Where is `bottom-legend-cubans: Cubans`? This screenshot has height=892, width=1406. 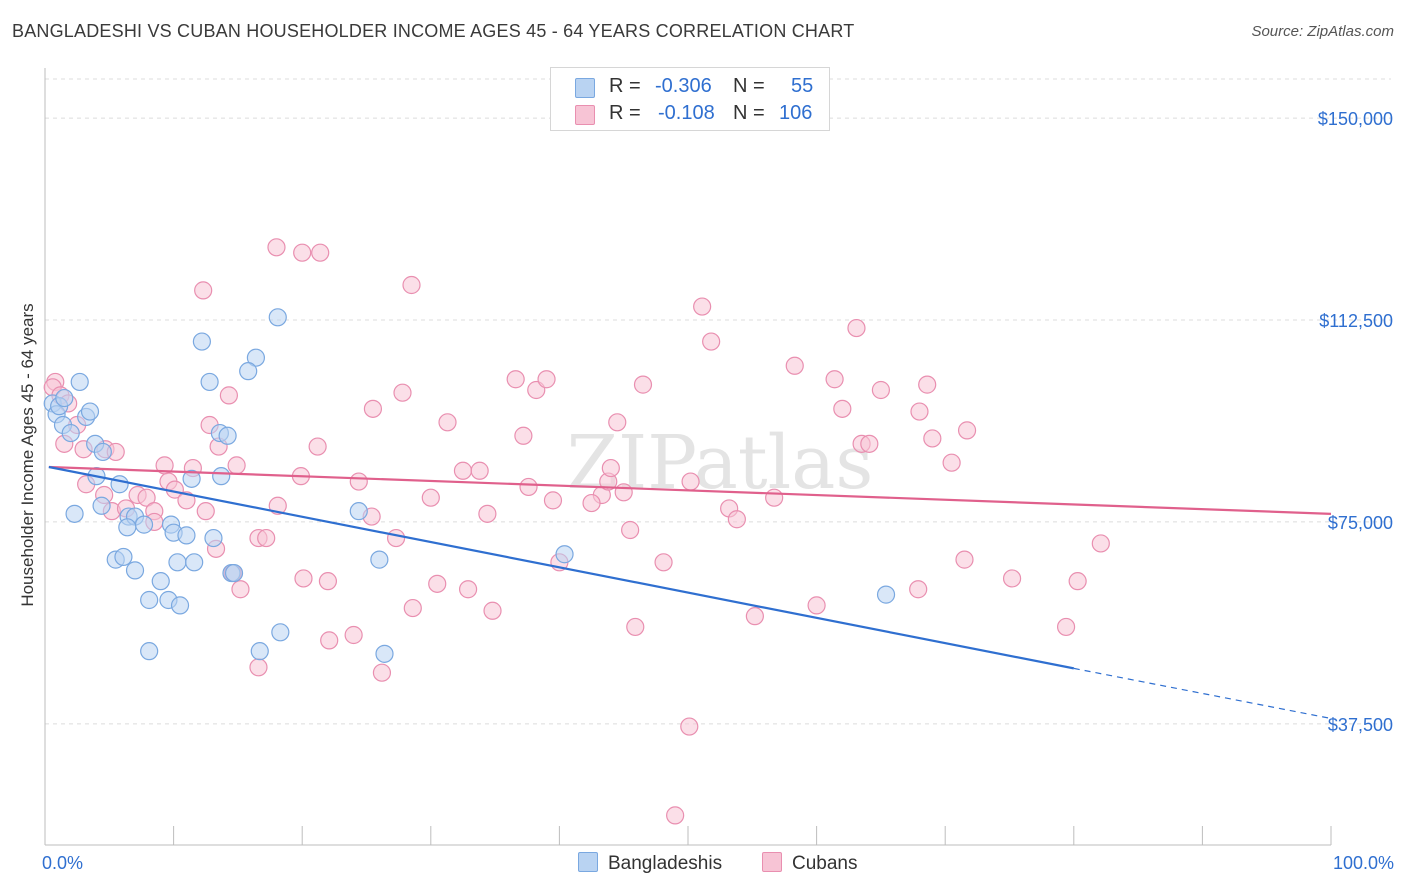 bottom-legend-cubans: Cubans is located at coordinates (810, 863).